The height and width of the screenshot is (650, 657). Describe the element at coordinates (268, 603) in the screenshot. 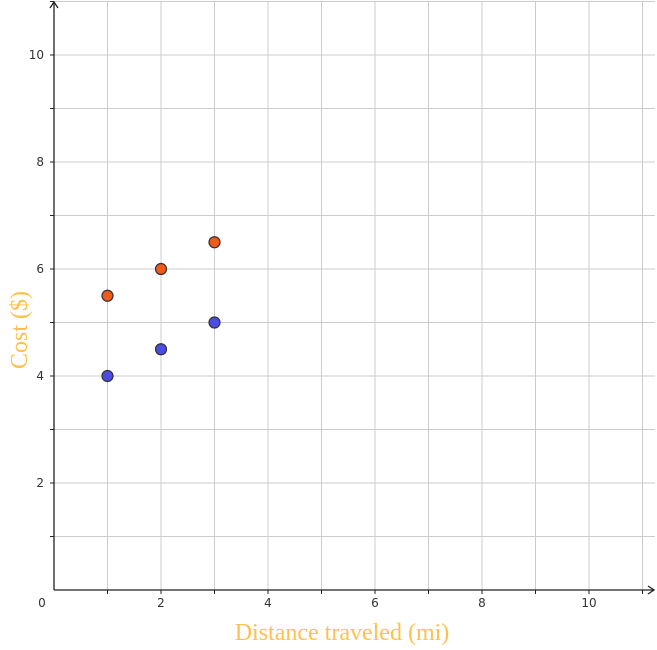

I see `x-tick-label: 4` at that location.